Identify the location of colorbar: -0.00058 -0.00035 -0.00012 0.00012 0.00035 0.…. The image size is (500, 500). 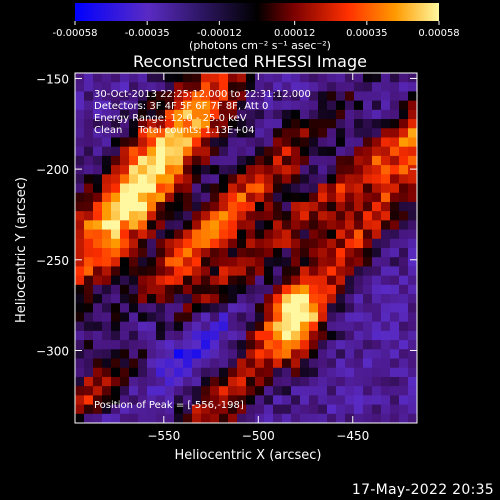
(256, 27).